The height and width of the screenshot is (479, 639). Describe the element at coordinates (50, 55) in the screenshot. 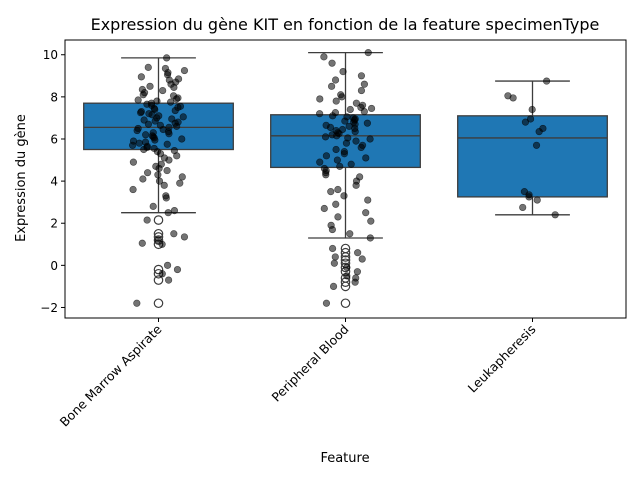

I see `y-tick-label: 10` at that location.